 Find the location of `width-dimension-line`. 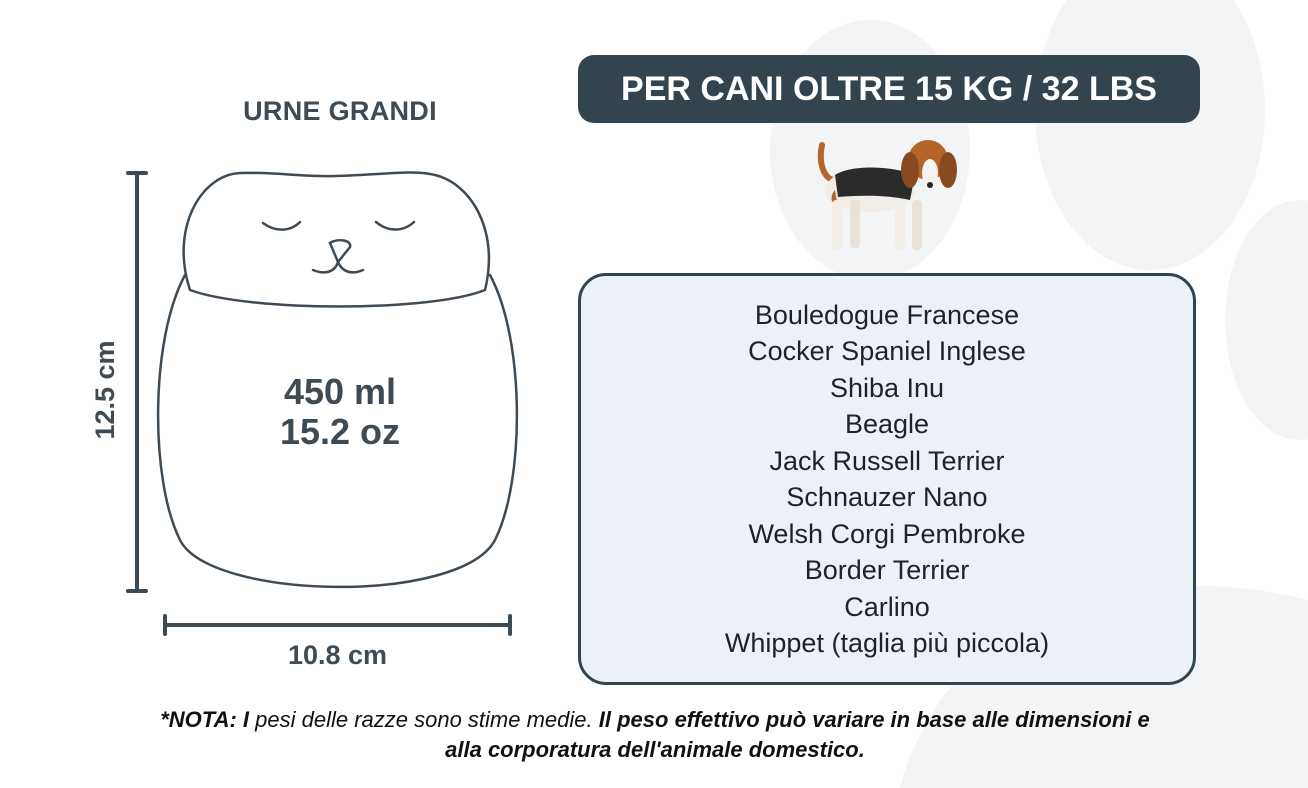

width-dimension-line is located at coordinates (337, 625).